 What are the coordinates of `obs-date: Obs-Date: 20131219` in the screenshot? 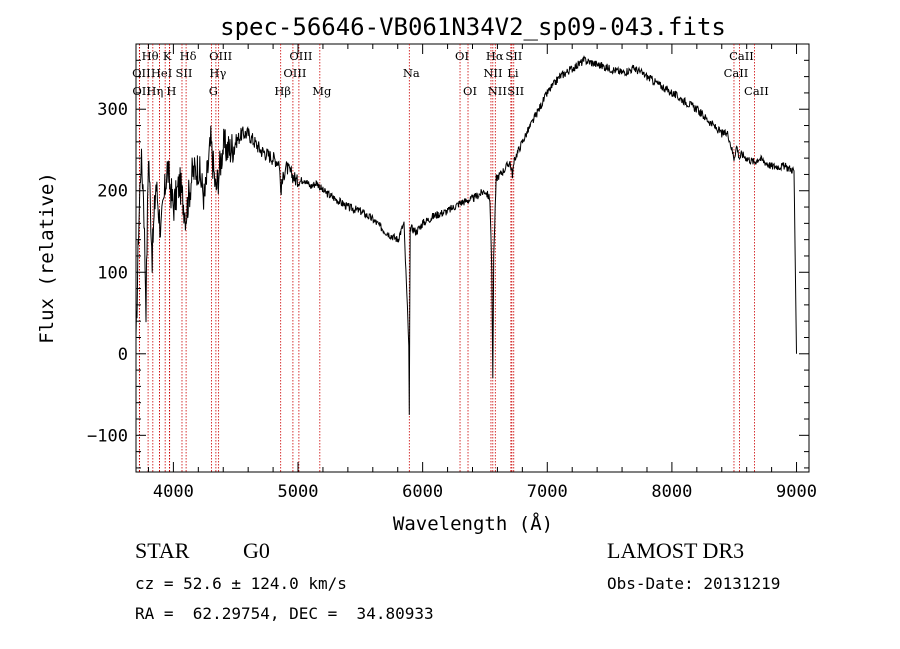 It's located at (694, 583).